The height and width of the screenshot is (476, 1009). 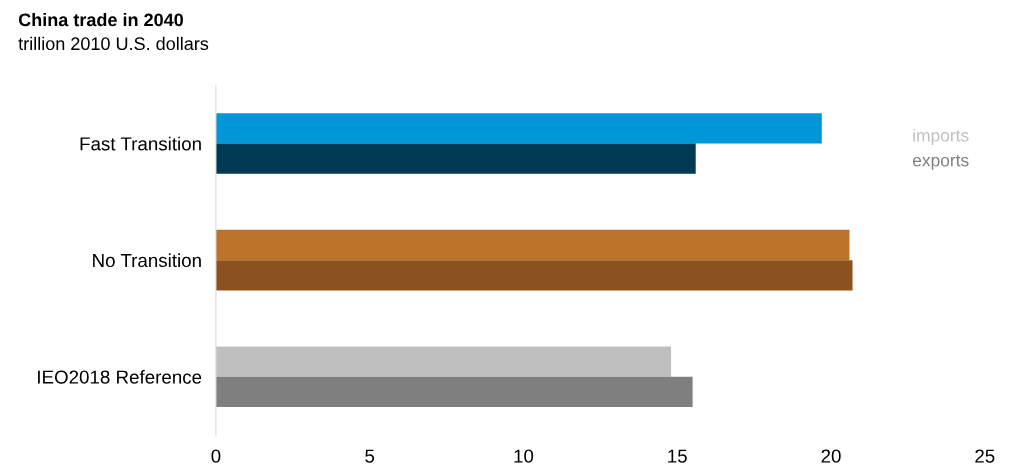 I want to click on x-tick-label: 20, so click(x=831, y=456).